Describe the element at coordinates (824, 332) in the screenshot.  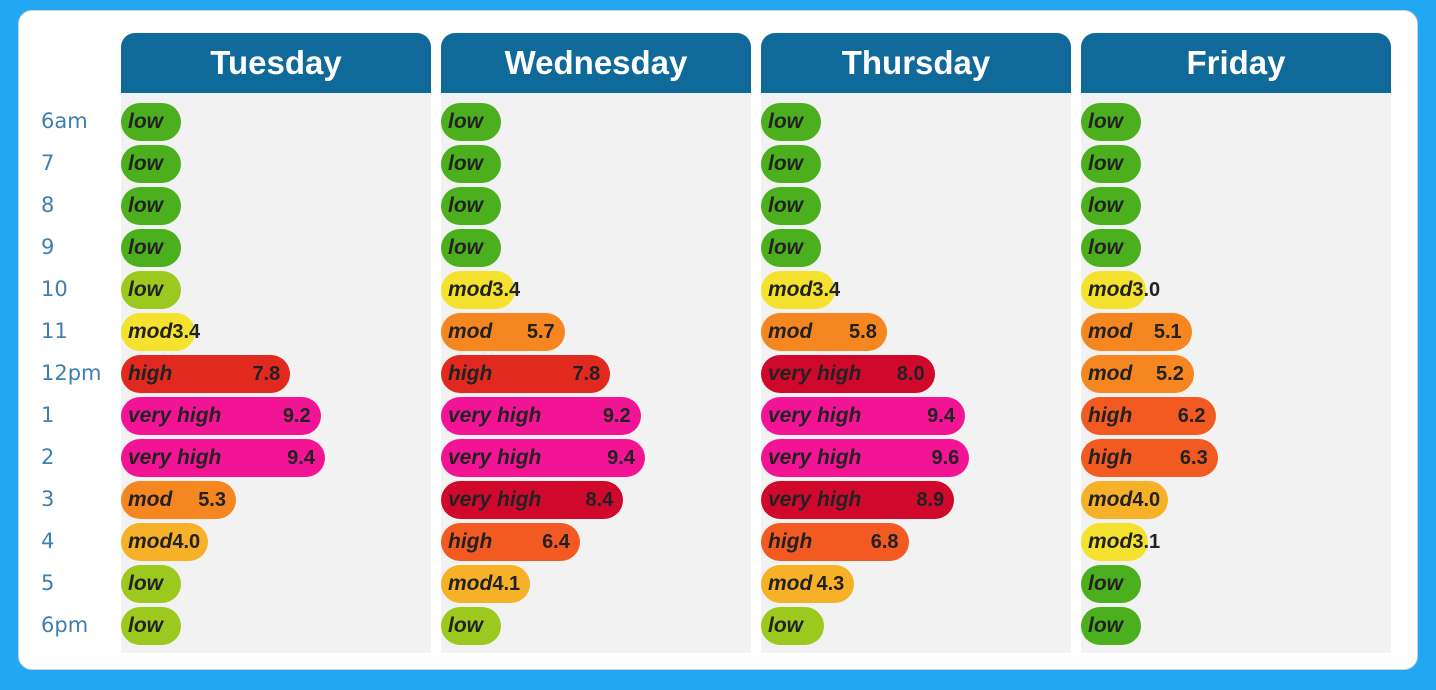
I see `forecast-bar: mod 5.8` at that location.